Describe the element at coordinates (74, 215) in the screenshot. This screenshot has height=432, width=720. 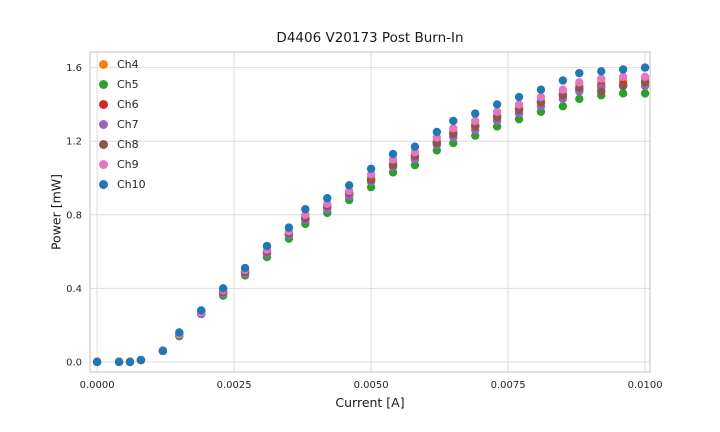
I see `y-tick-label: 0.8` at that location.